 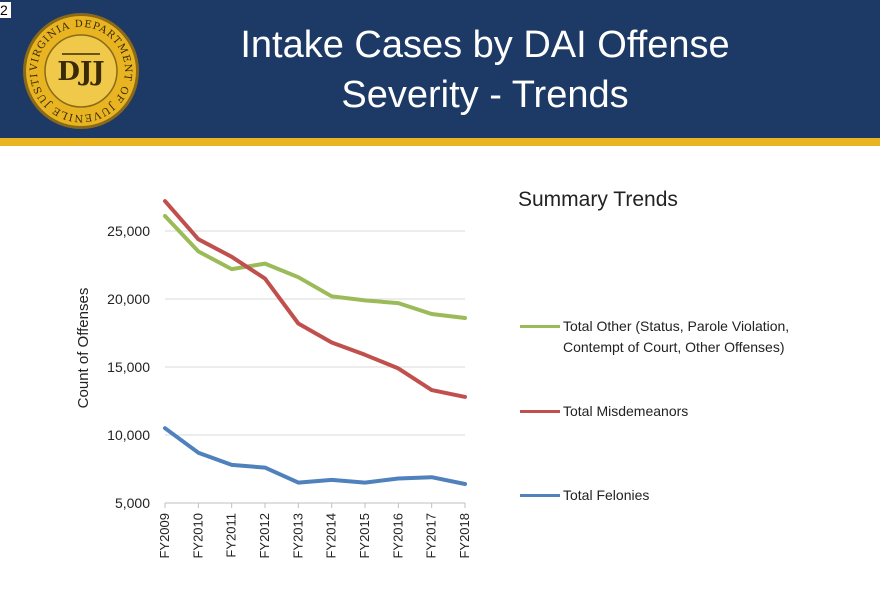 I want to click on y-axis-ticks: 5,000 10,000 15,000 20,000 25,000, so click(x=128, y=367).